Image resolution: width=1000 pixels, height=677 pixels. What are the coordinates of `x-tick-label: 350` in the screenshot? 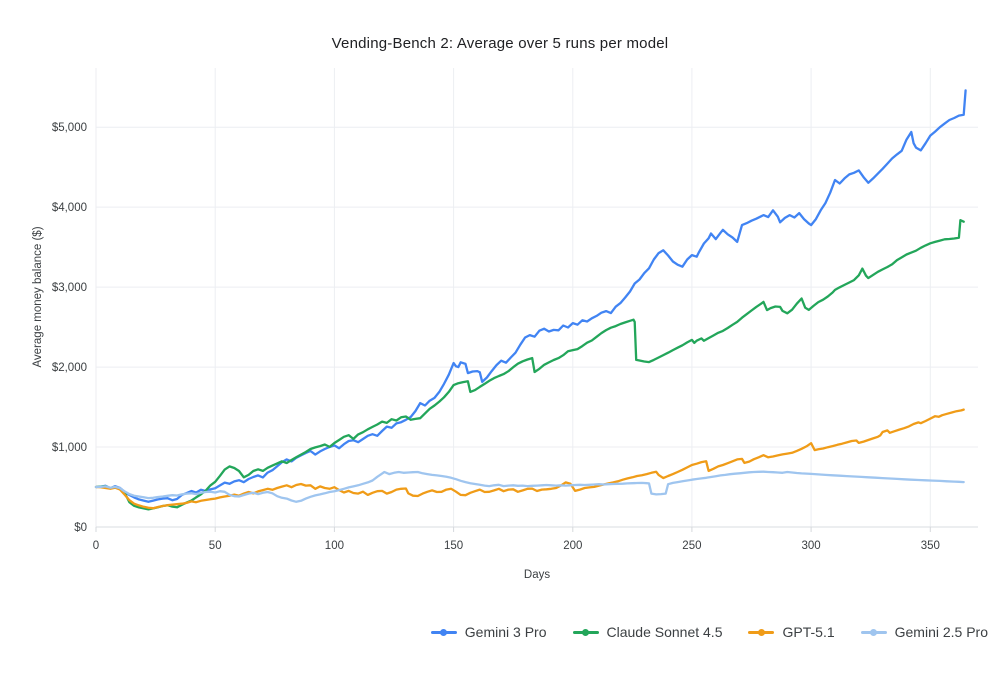 It's located at (930, 546).